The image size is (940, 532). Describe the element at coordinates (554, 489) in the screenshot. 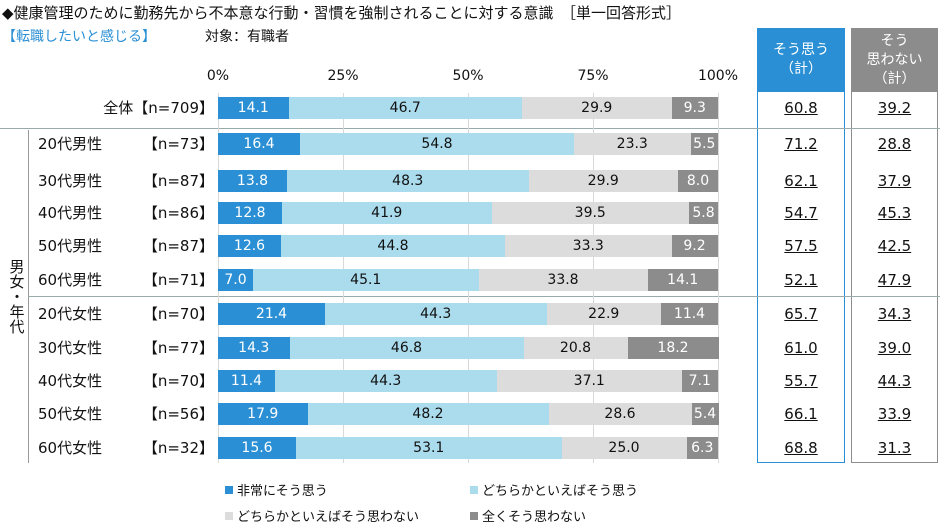

I see `legend-item-somewhat: どちらかといえばそう思う` at that location.